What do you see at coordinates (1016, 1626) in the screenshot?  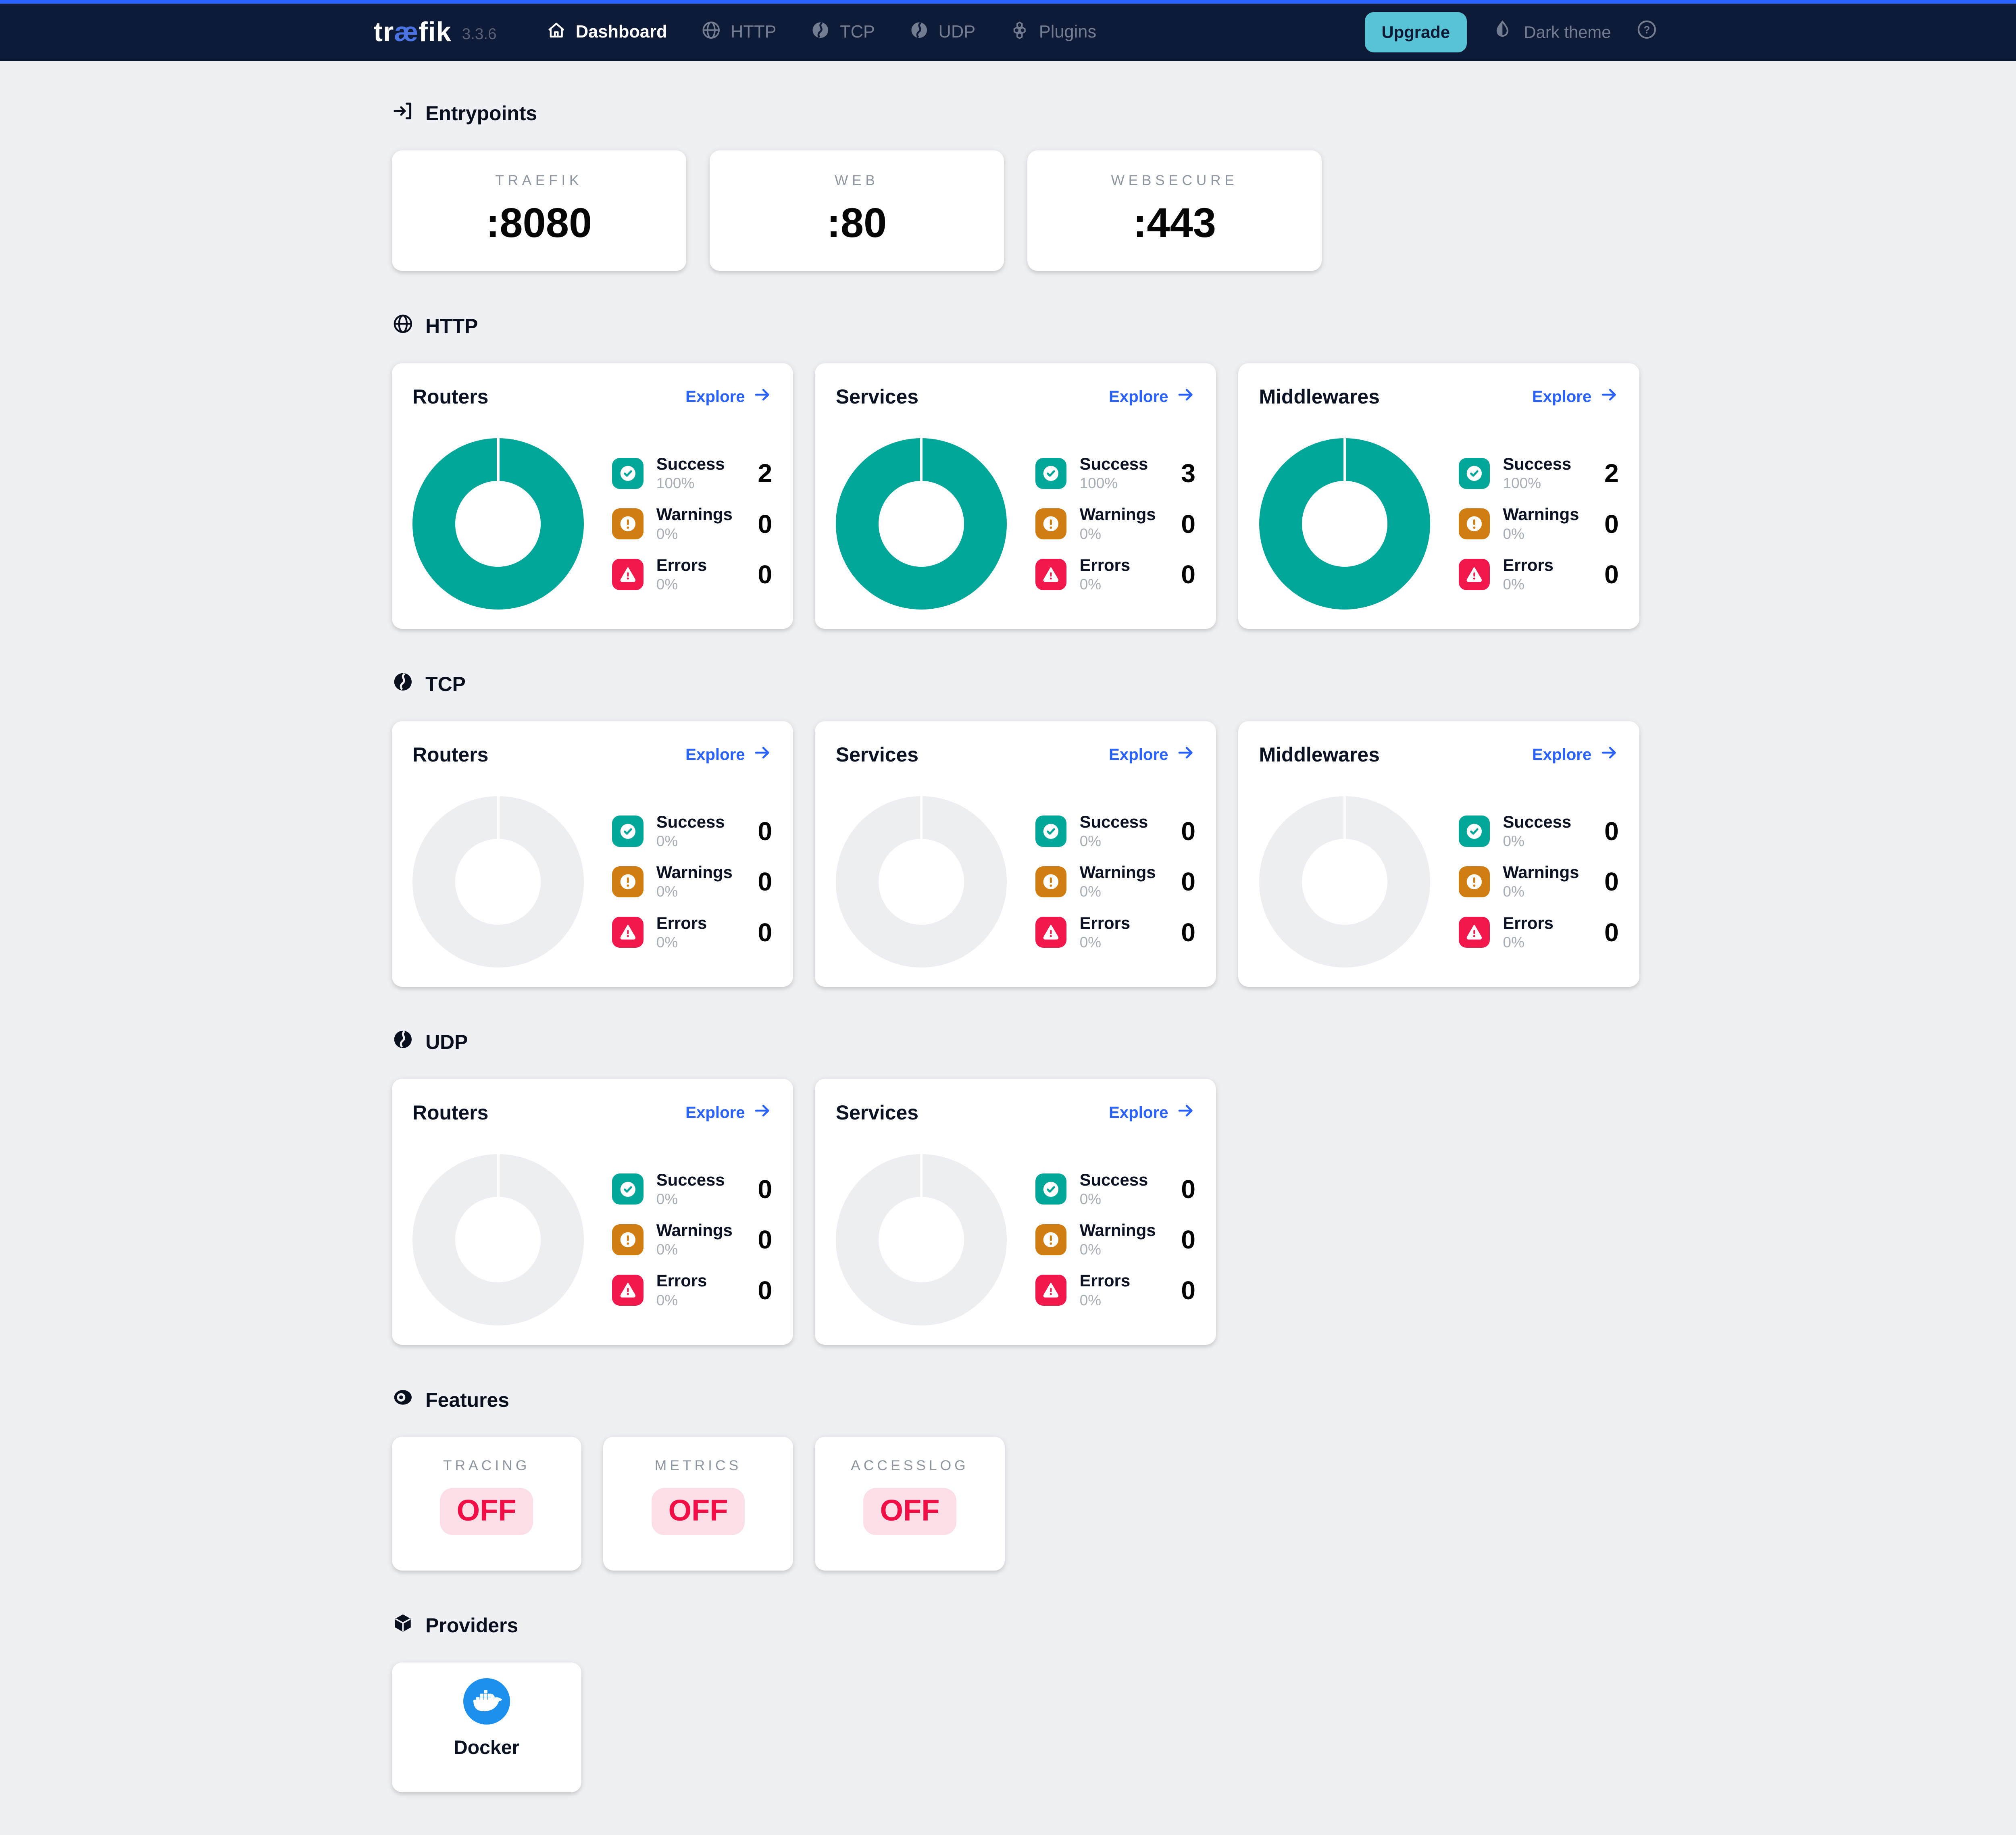 I see `section-heading-providers: Providers` at bounding box center [1016, 1626].